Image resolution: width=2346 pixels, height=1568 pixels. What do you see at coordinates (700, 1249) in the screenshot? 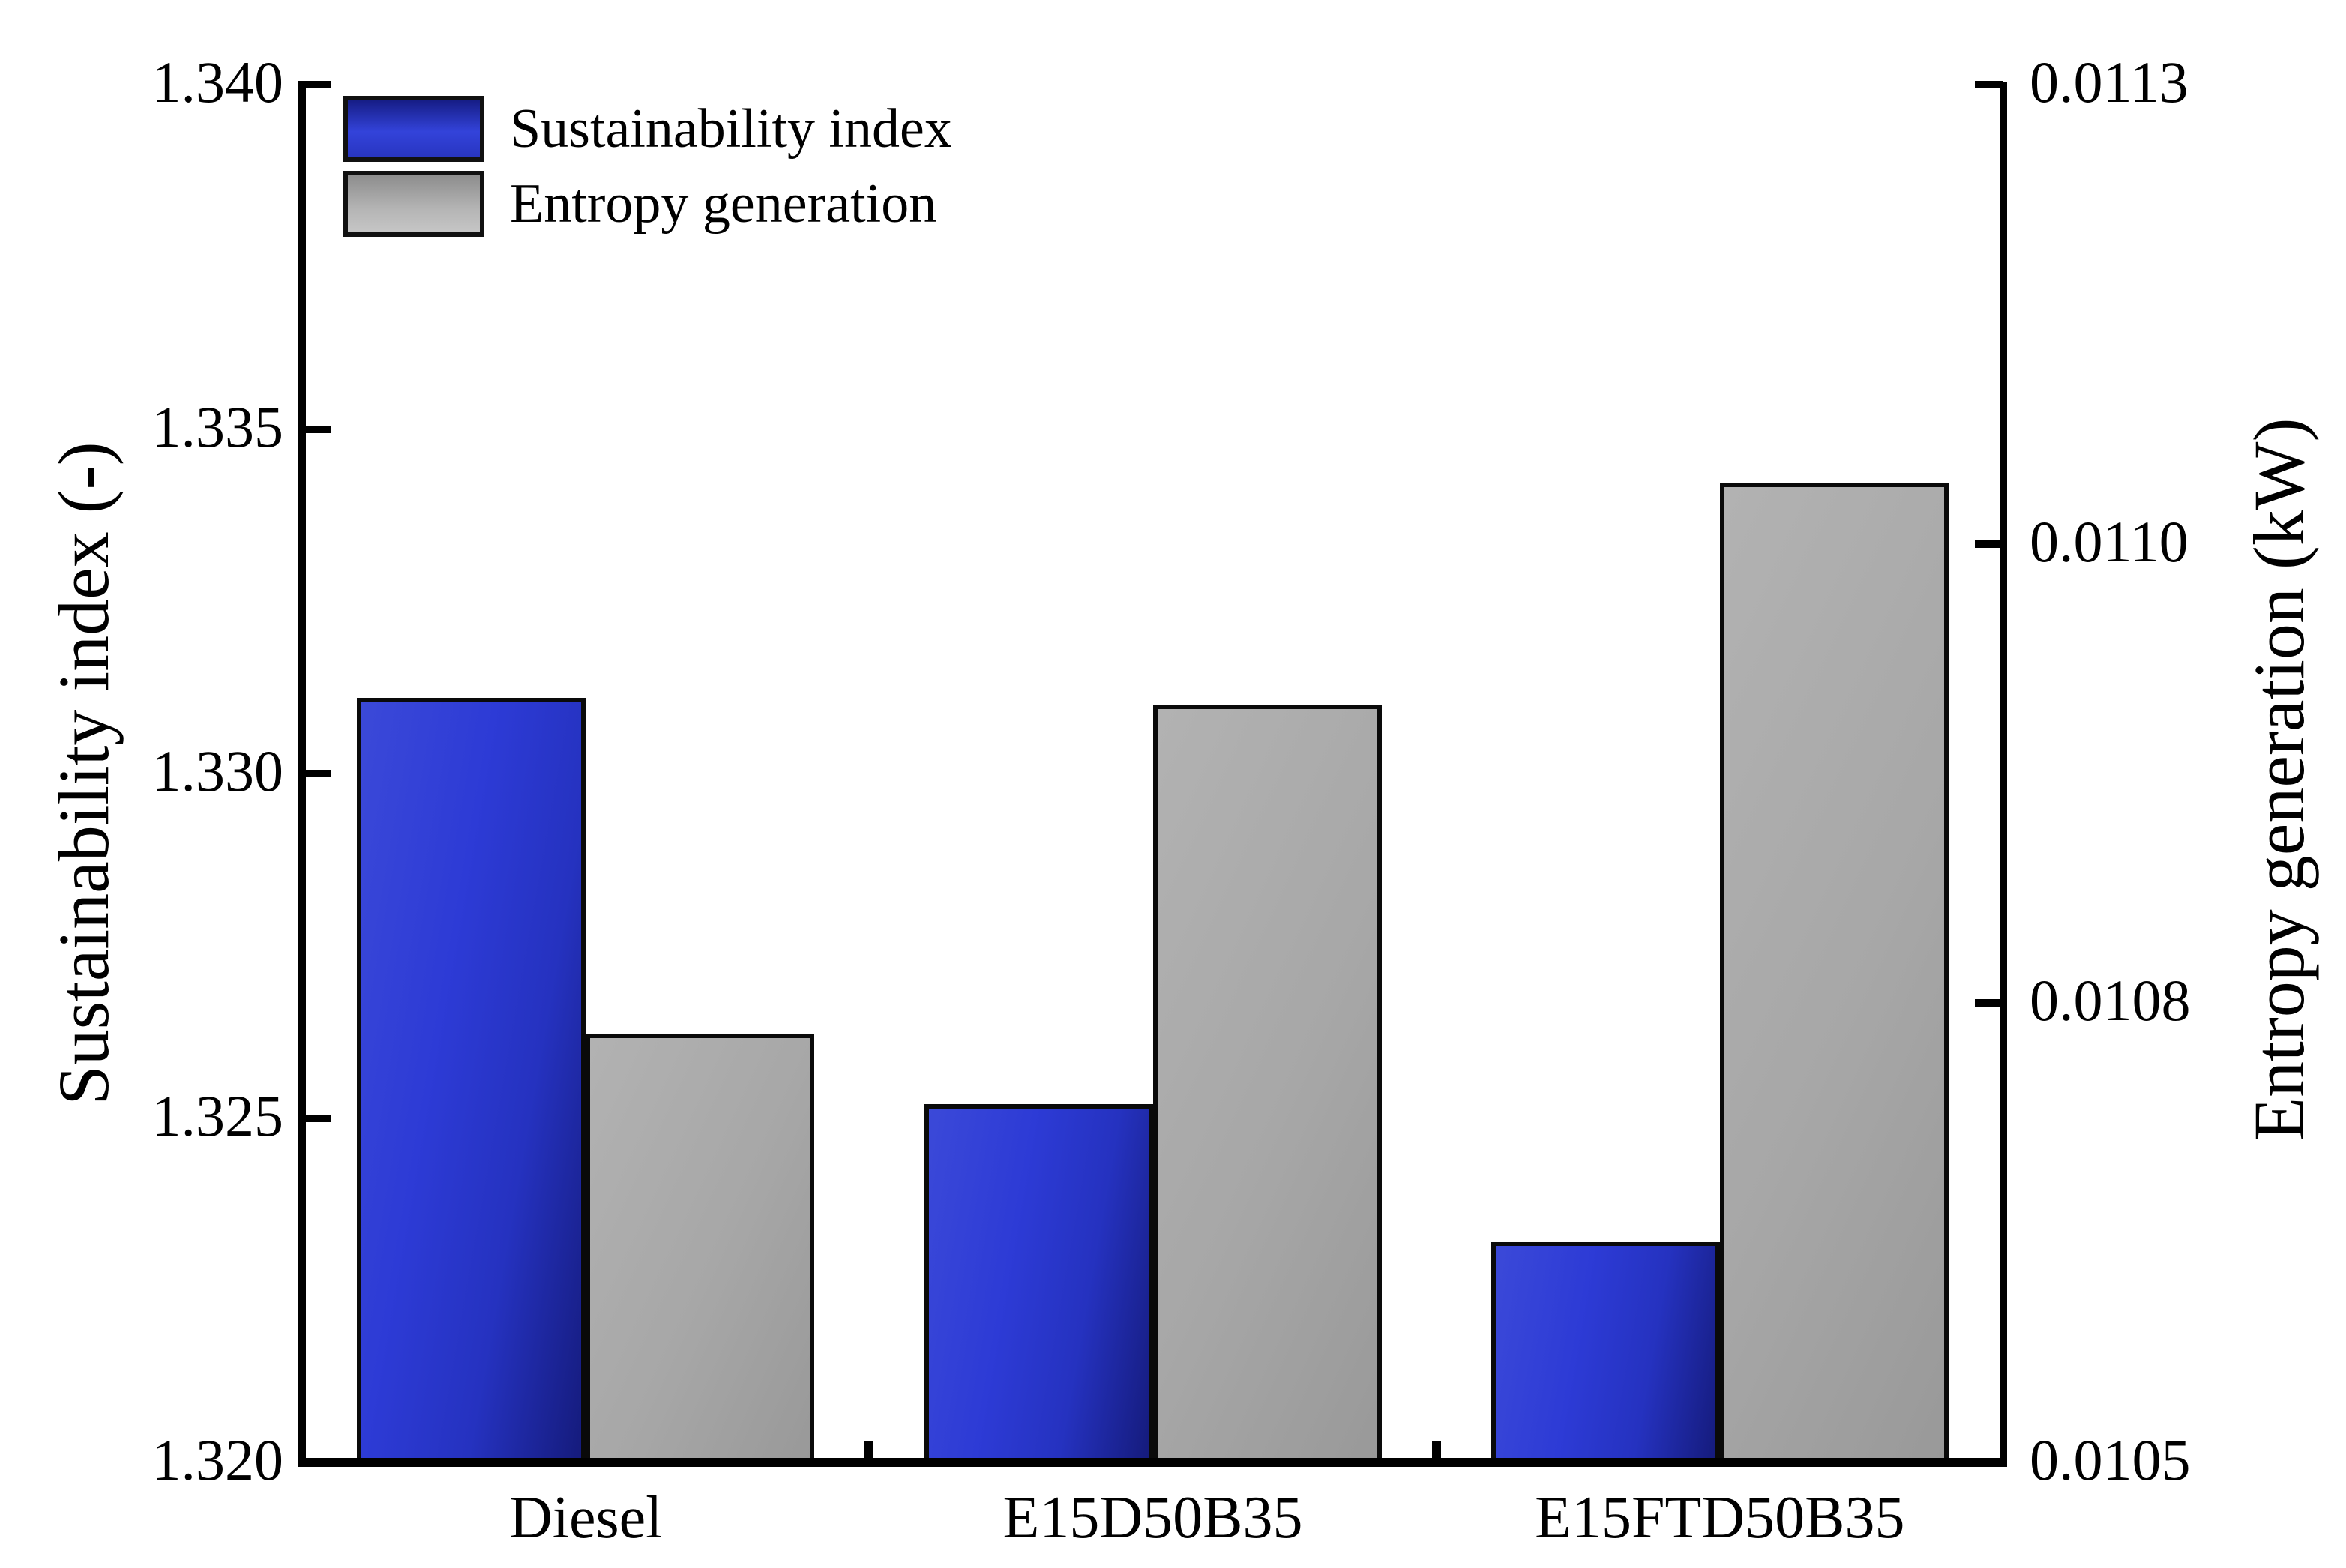
I see `bar-entropy-generation-diesel` at bounding box center [700, 1249].